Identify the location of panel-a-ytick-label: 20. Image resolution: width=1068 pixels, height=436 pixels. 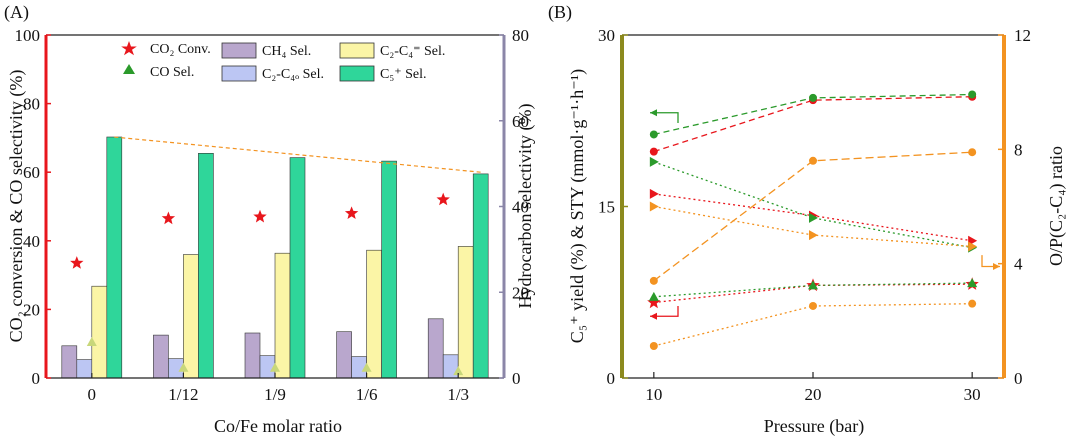
(31, 309).